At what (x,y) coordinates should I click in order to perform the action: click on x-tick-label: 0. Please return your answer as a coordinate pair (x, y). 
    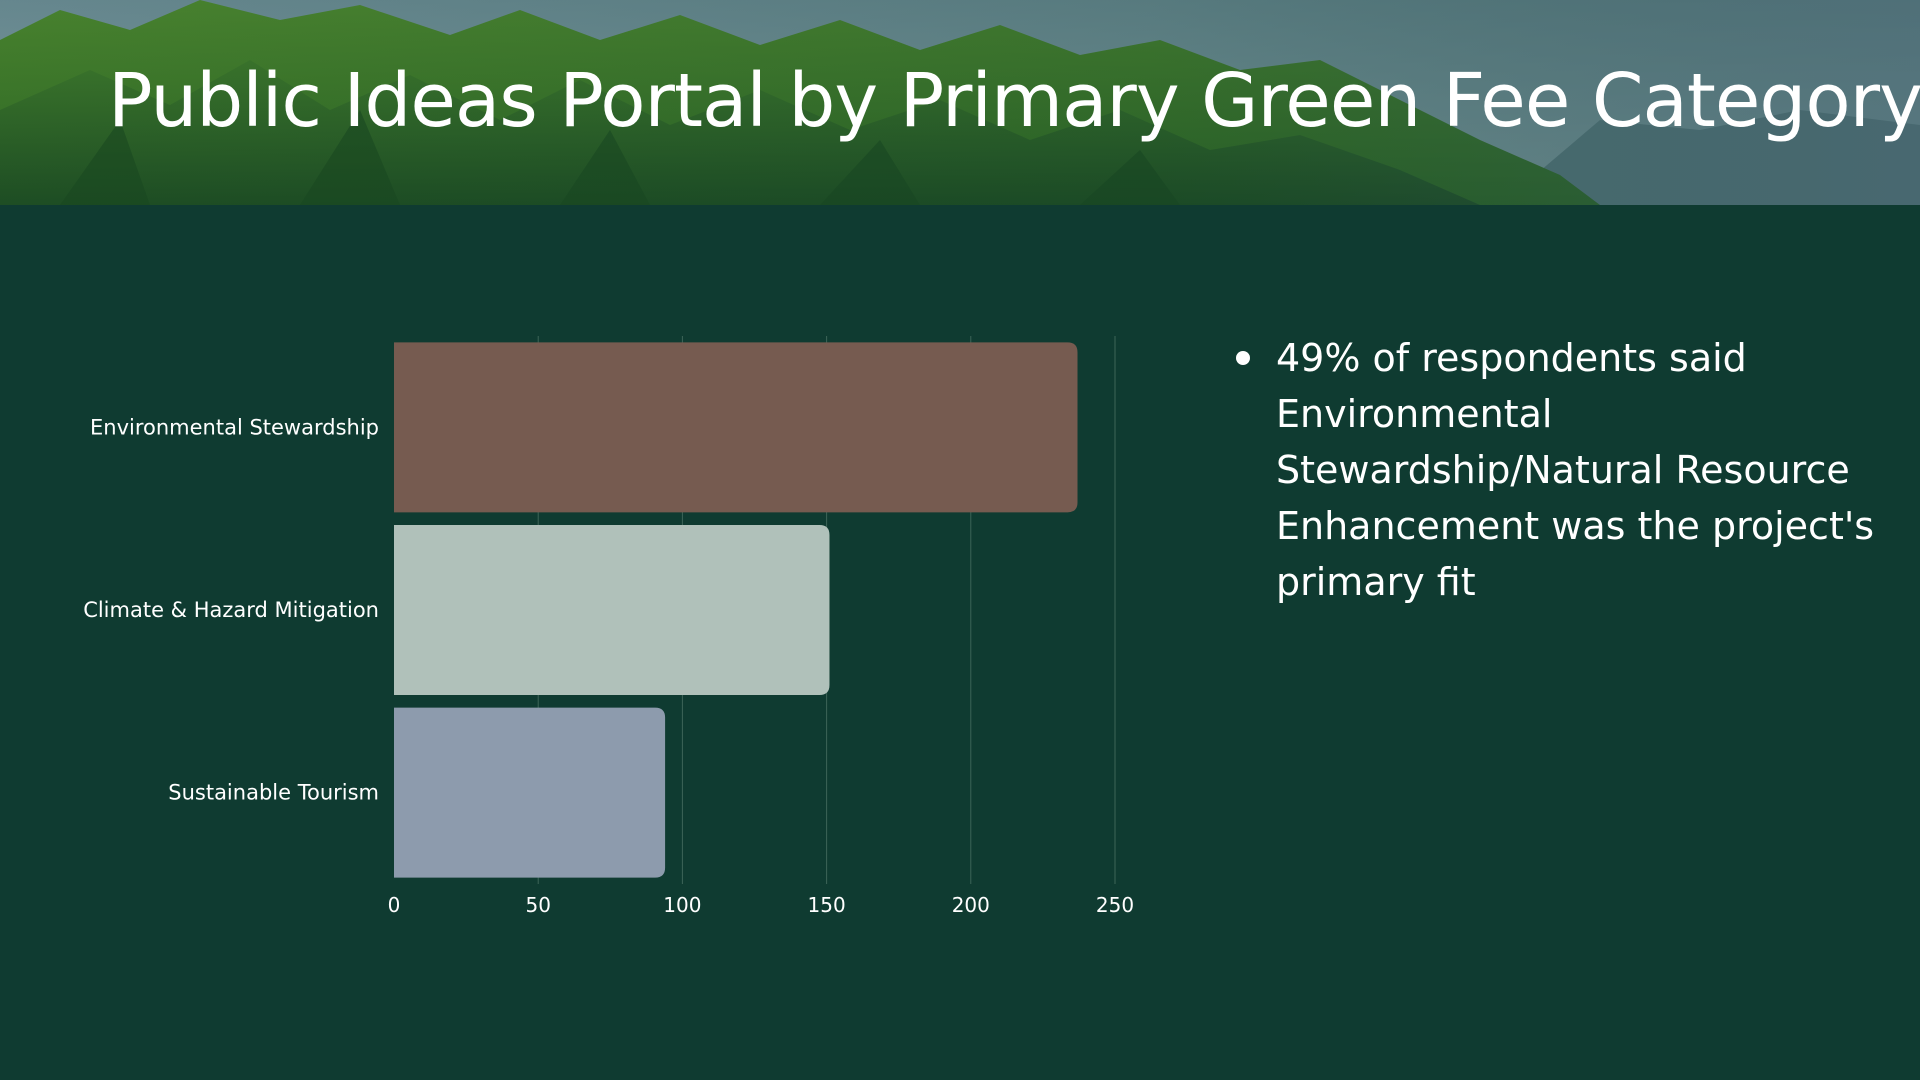
    Looking at the image, I should click on (394, 905).